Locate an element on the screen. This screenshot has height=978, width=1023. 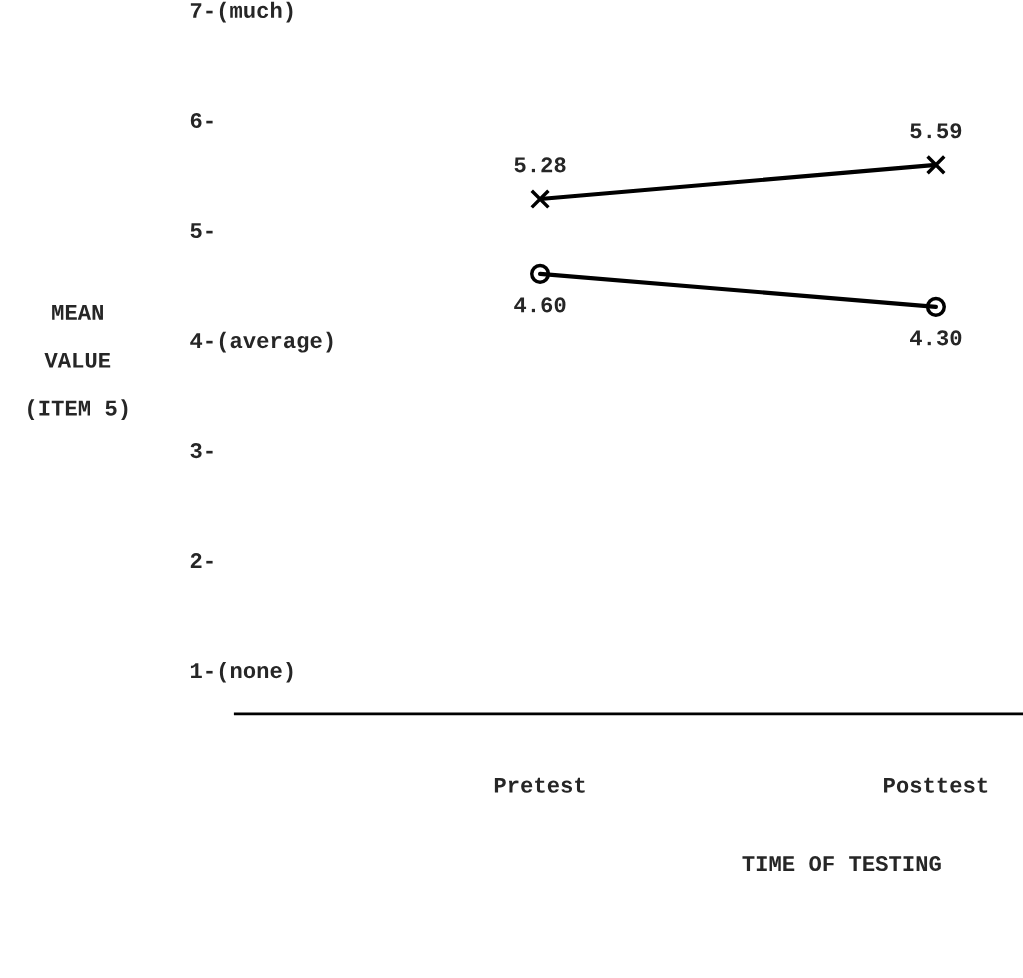
data-label: 4.60 is located at coordinates (540, 305).